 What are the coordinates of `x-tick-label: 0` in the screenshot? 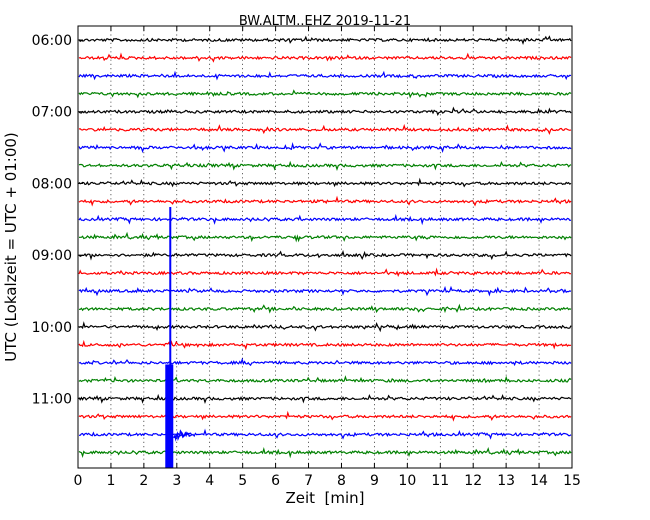 It's located at (78, 481).